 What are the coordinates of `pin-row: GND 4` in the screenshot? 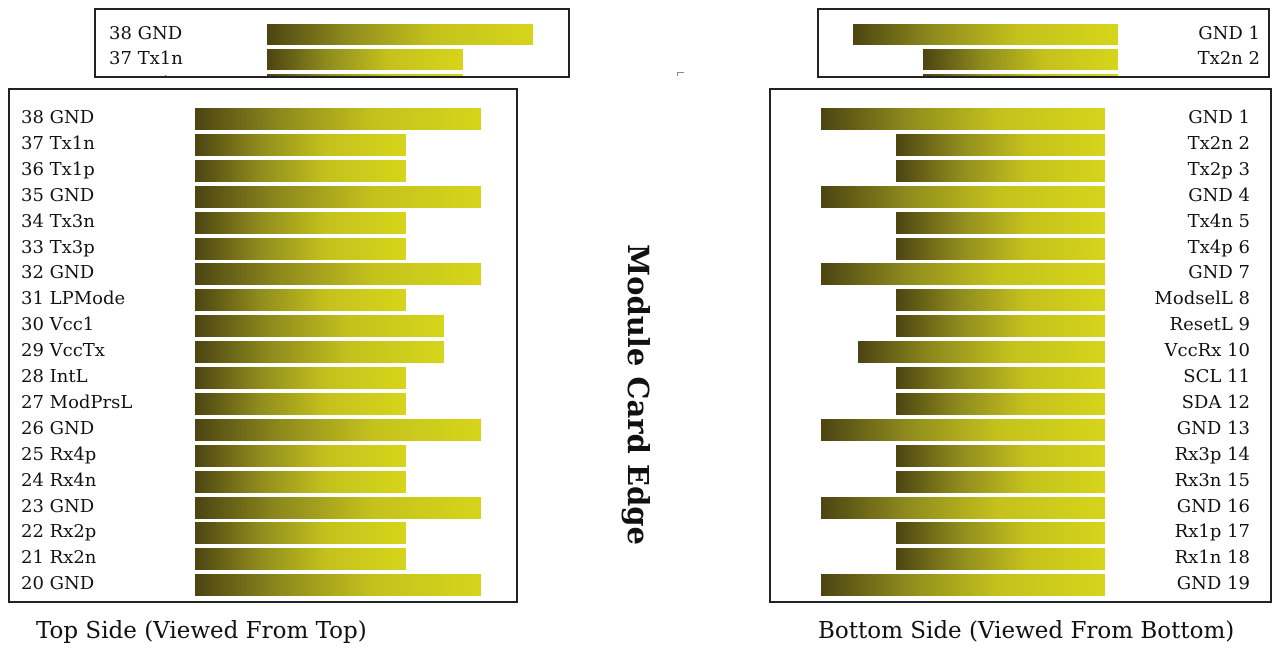 It's located at (1020, 196).